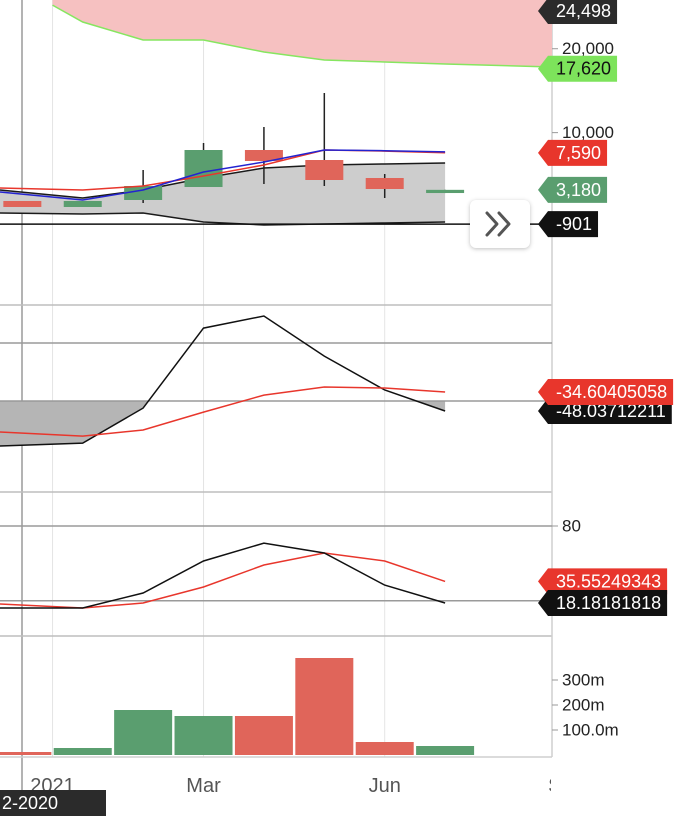  I want to click on price-badge-label: 18.18181818, so click(608, 603).